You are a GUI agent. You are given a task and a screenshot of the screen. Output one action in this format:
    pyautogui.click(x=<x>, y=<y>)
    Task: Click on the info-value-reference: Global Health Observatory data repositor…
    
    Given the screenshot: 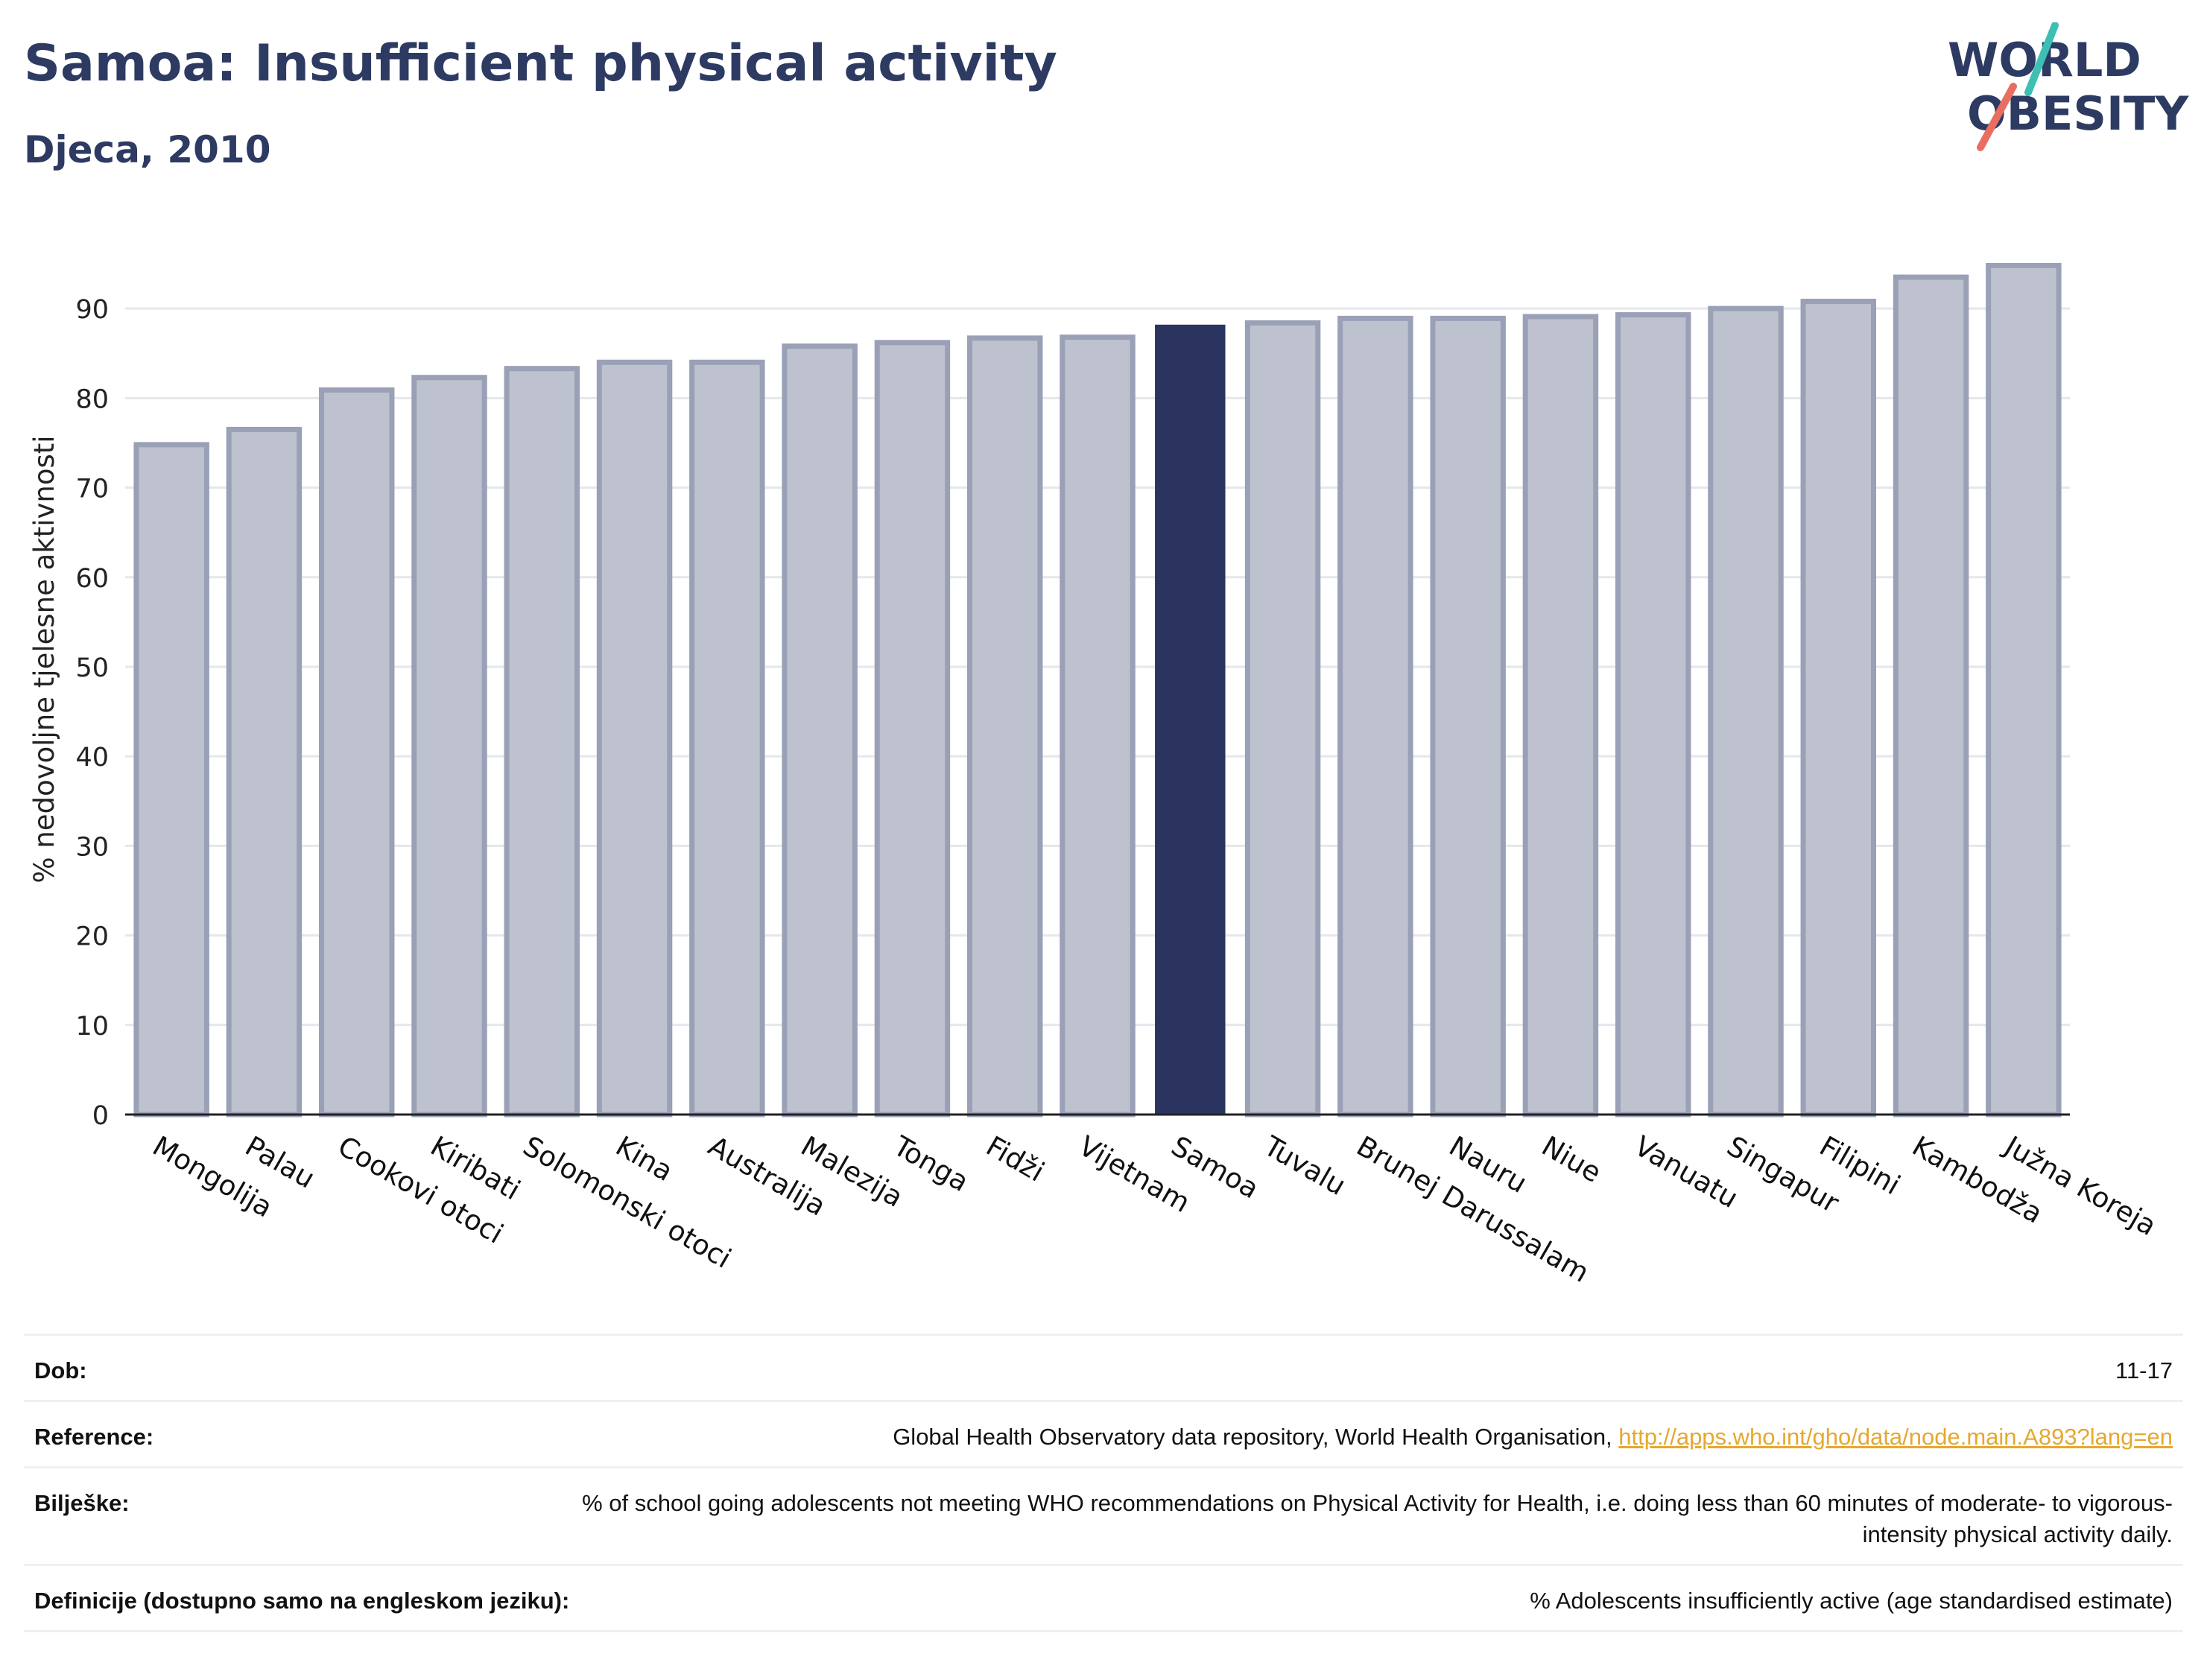 What is the action you would take?
    pyautogui.click(x=1372, y=1437)
    